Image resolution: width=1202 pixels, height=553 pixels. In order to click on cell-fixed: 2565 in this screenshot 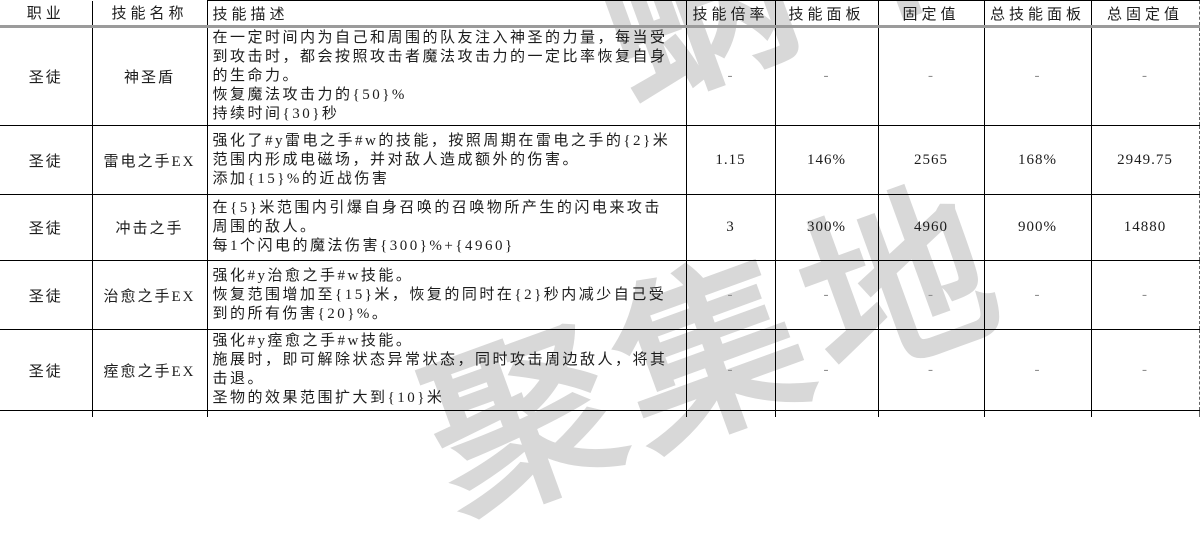, I will do `click(931, 160)`.